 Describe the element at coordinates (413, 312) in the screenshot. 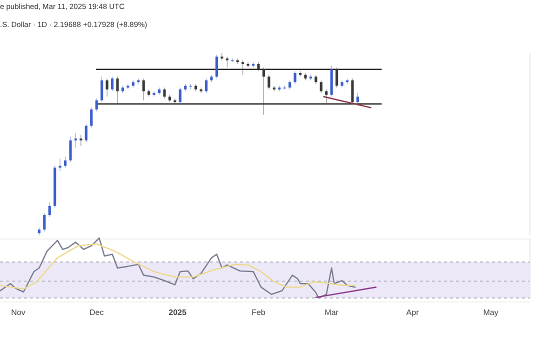

I see `x-tick-label: Apr` at that location.